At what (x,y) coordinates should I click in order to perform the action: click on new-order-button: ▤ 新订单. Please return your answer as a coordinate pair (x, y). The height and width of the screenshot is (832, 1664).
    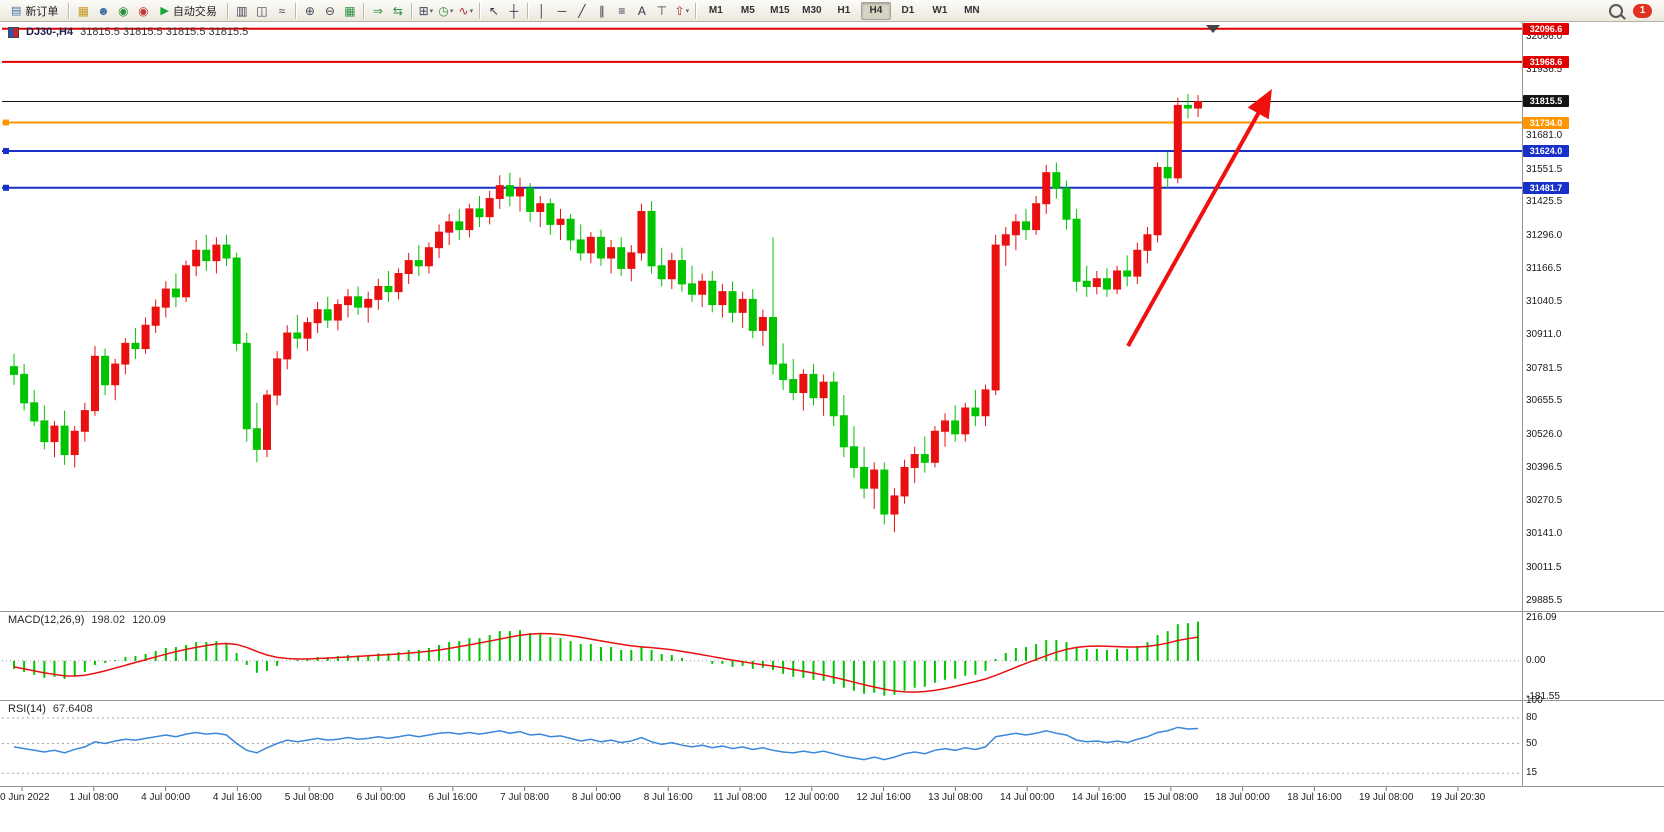
    Looking at the image, I should click on (34, 11).